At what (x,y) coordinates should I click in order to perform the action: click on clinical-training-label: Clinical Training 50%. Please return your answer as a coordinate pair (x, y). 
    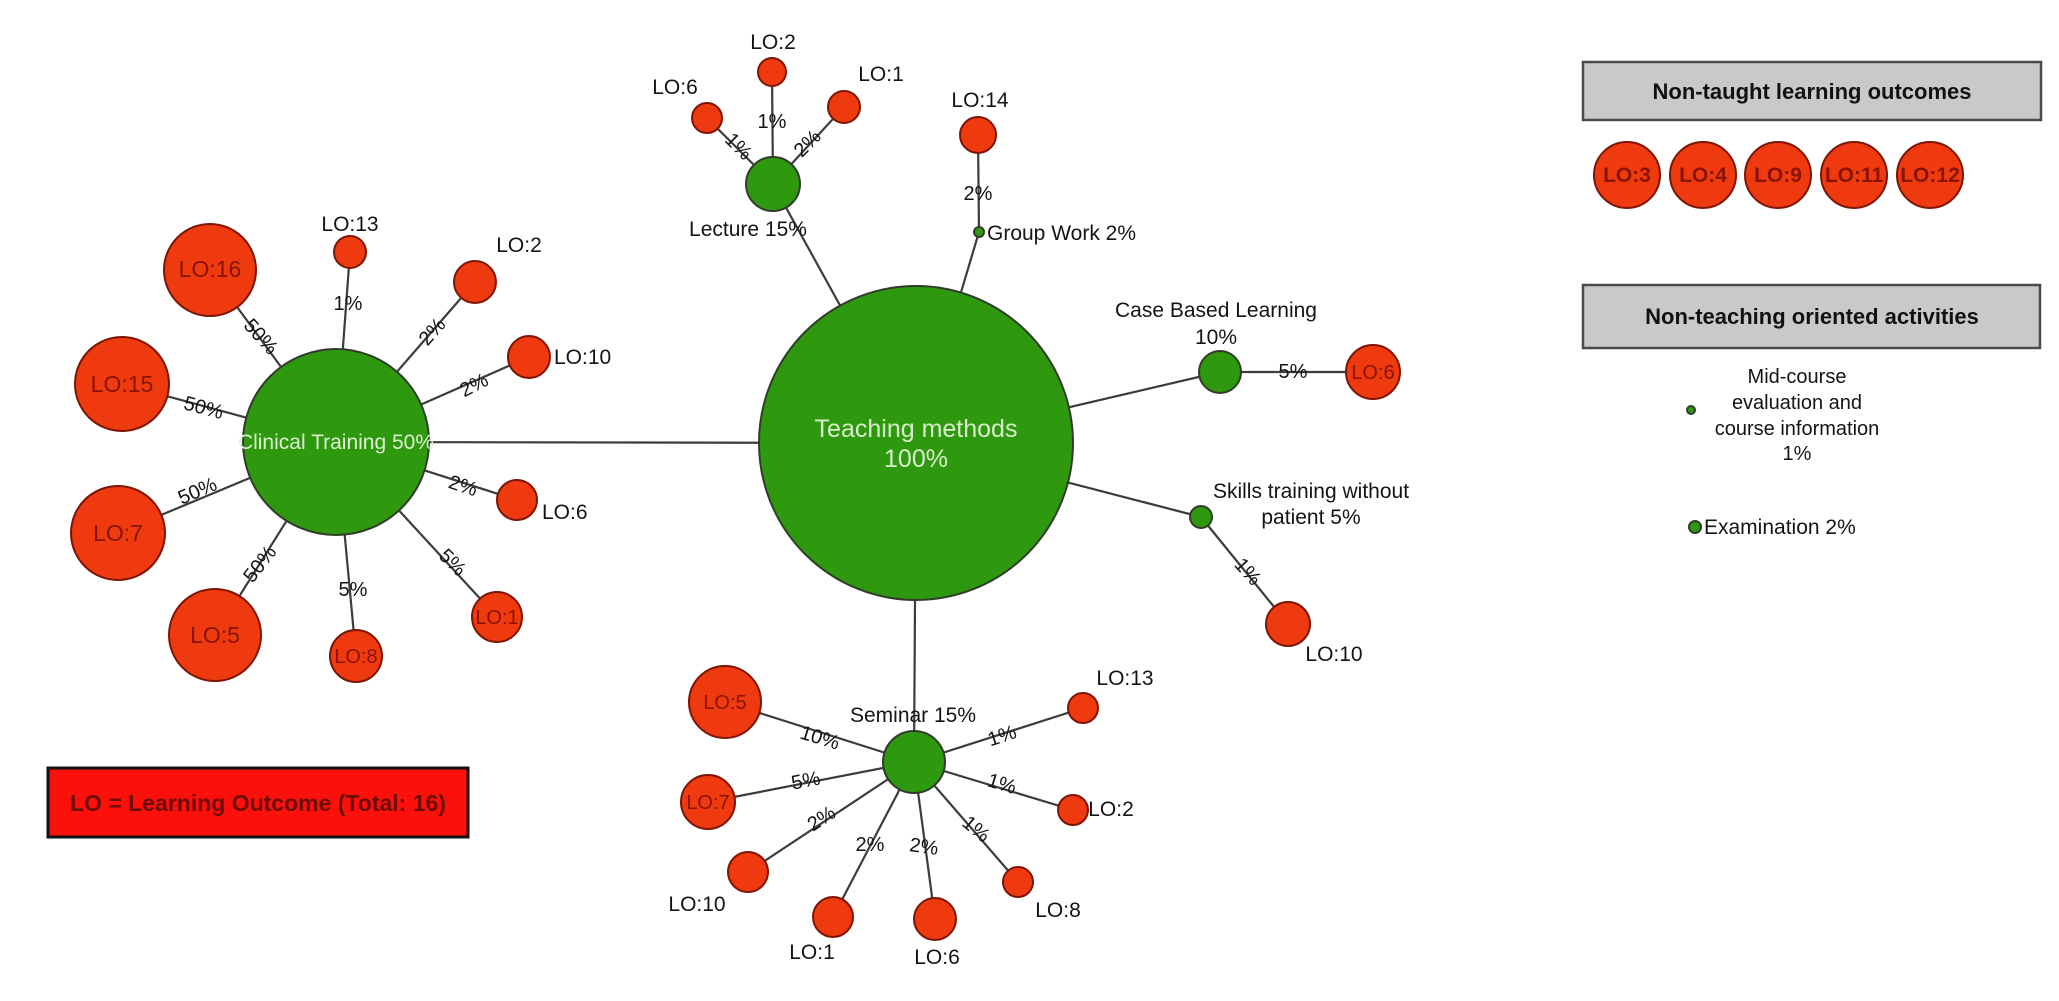
    Looking at the image, I should click on (336, 442).